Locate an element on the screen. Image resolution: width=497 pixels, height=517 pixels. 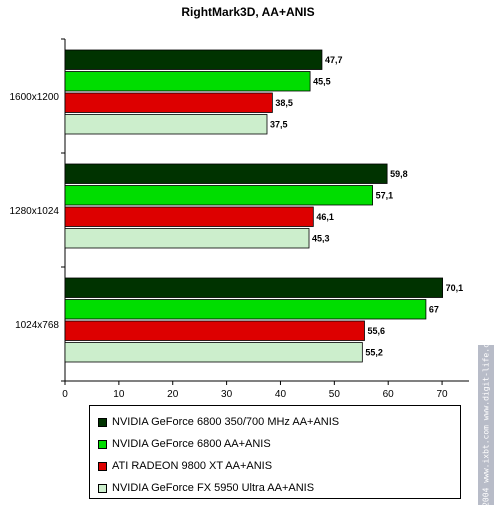
data-label: 37,5 is located at coordinates (279, 124).